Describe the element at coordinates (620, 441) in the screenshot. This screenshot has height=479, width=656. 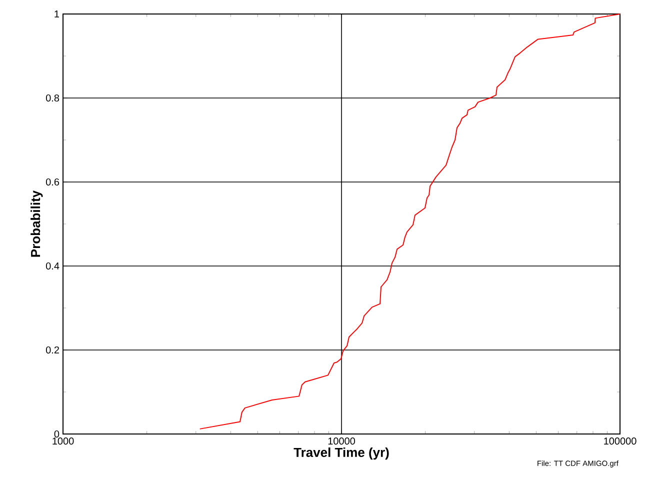
I see `x-tick-label: 100000` at that location.